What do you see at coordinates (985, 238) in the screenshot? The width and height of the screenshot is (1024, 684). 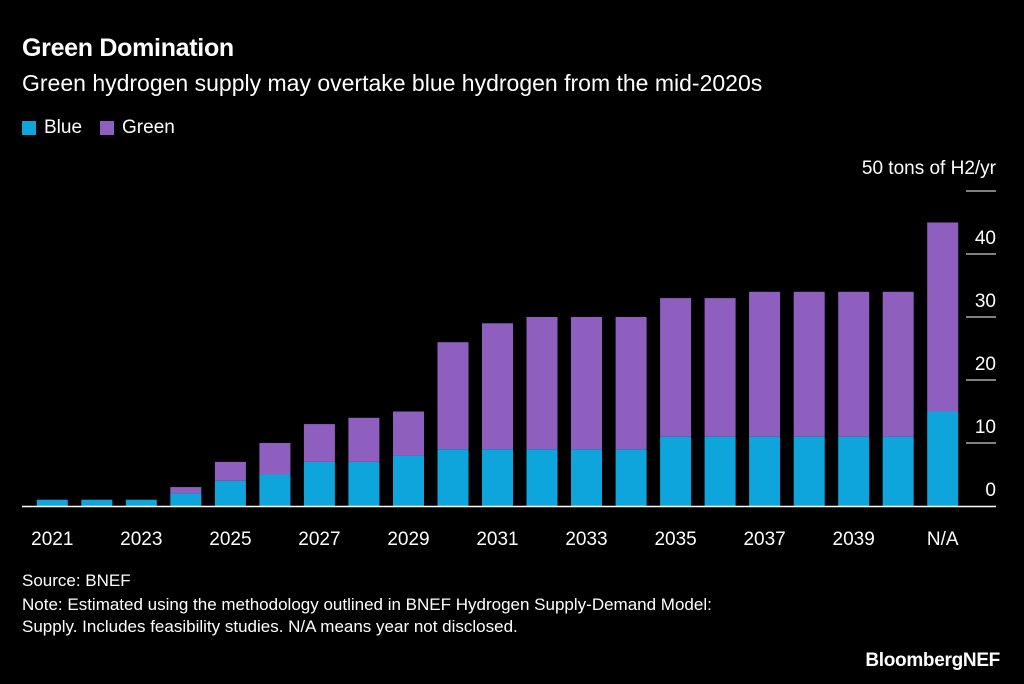 I see `y-tick-label: 40` at bounding box center [985, 238].